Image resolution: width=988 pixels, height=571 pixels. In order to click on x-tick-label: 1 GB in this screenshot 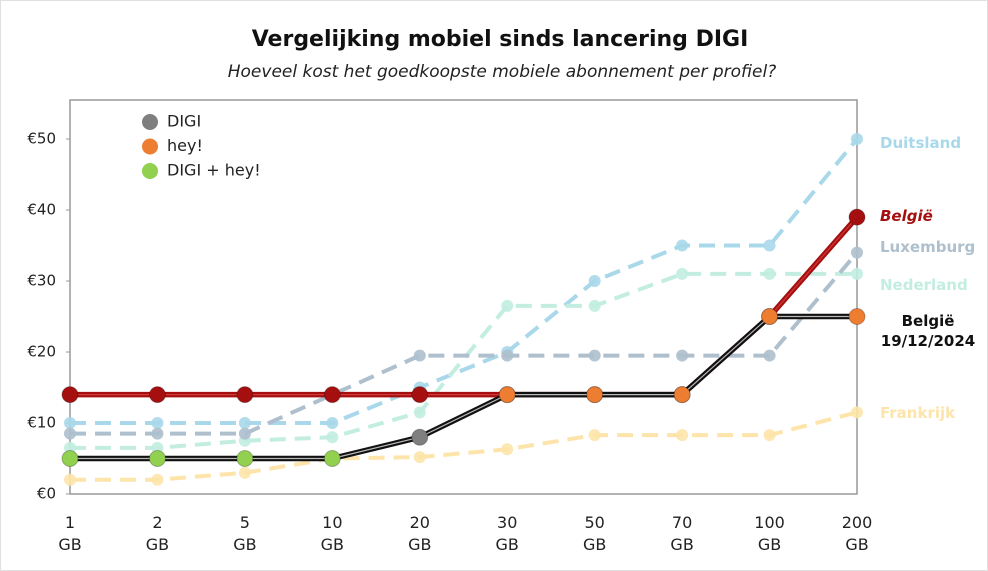, I will do `click(70, 533)`.